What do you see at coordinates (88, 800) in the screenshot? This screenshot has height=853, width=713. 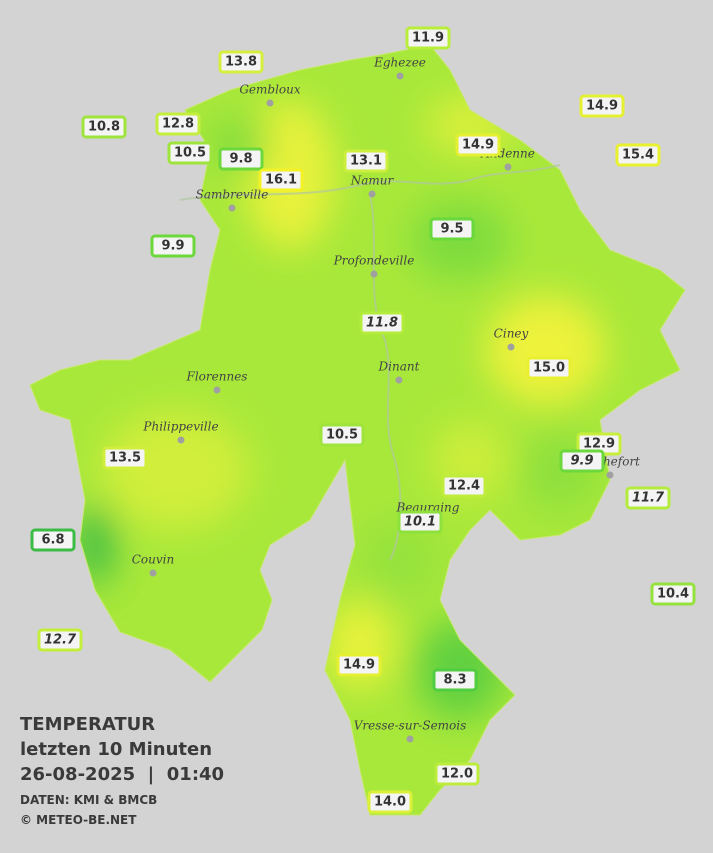 I see `source: DATEN: KMI & BMCB` at bounding box center [88, 800].